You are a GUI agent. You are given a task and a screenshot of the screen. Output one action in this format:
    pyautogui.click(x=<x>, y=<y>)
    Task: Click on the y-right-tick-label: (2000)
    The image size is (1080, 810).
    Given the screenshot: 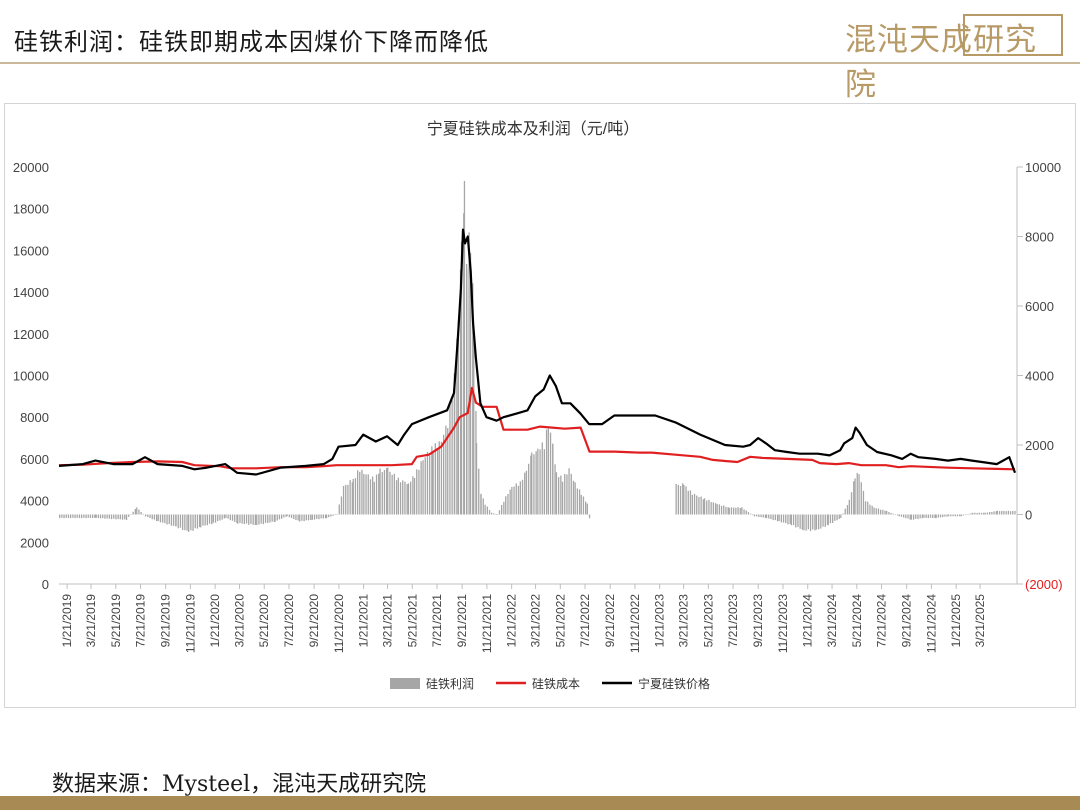 What is the action you would take?
    pyautogui.click(x=1044, y=584)
    